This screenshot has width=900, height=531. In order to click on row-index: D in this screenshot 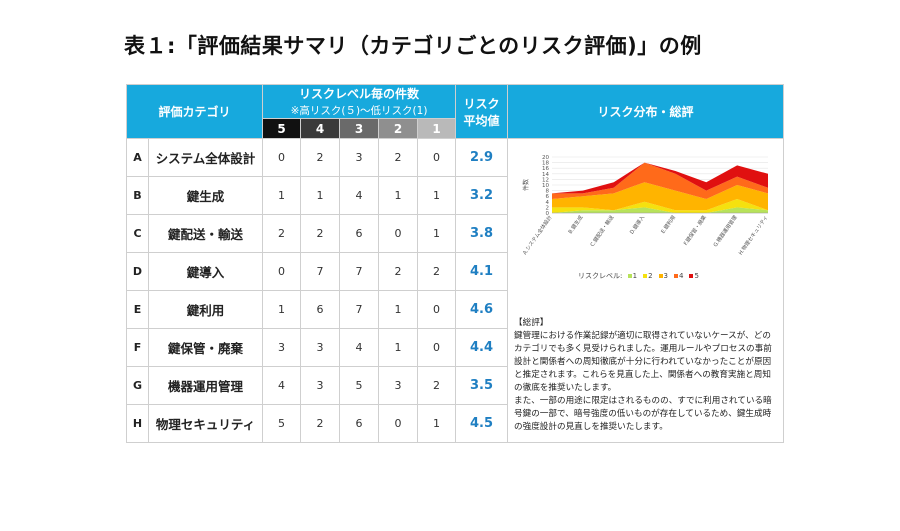, I will do `click(137, 271)`.